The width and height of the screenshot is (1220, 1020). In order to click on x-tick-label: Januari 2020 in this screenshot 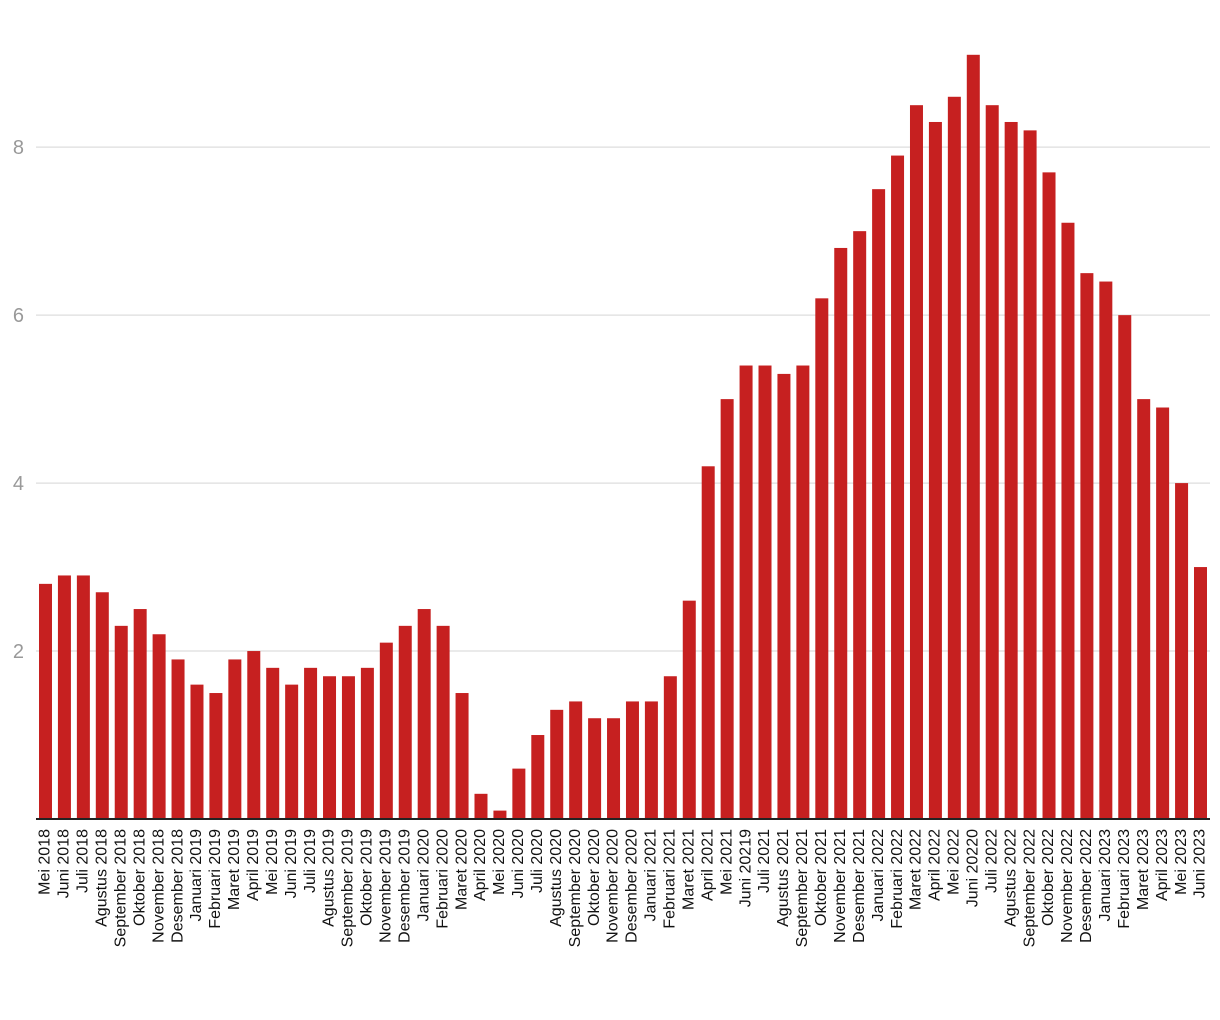, I will do `click(423, 875)`.